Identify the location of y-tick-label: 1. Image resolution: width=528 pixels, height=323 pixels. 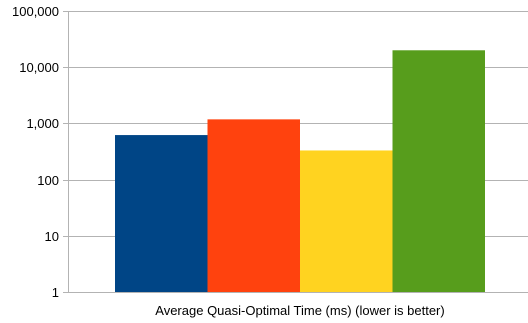
(55, 292).